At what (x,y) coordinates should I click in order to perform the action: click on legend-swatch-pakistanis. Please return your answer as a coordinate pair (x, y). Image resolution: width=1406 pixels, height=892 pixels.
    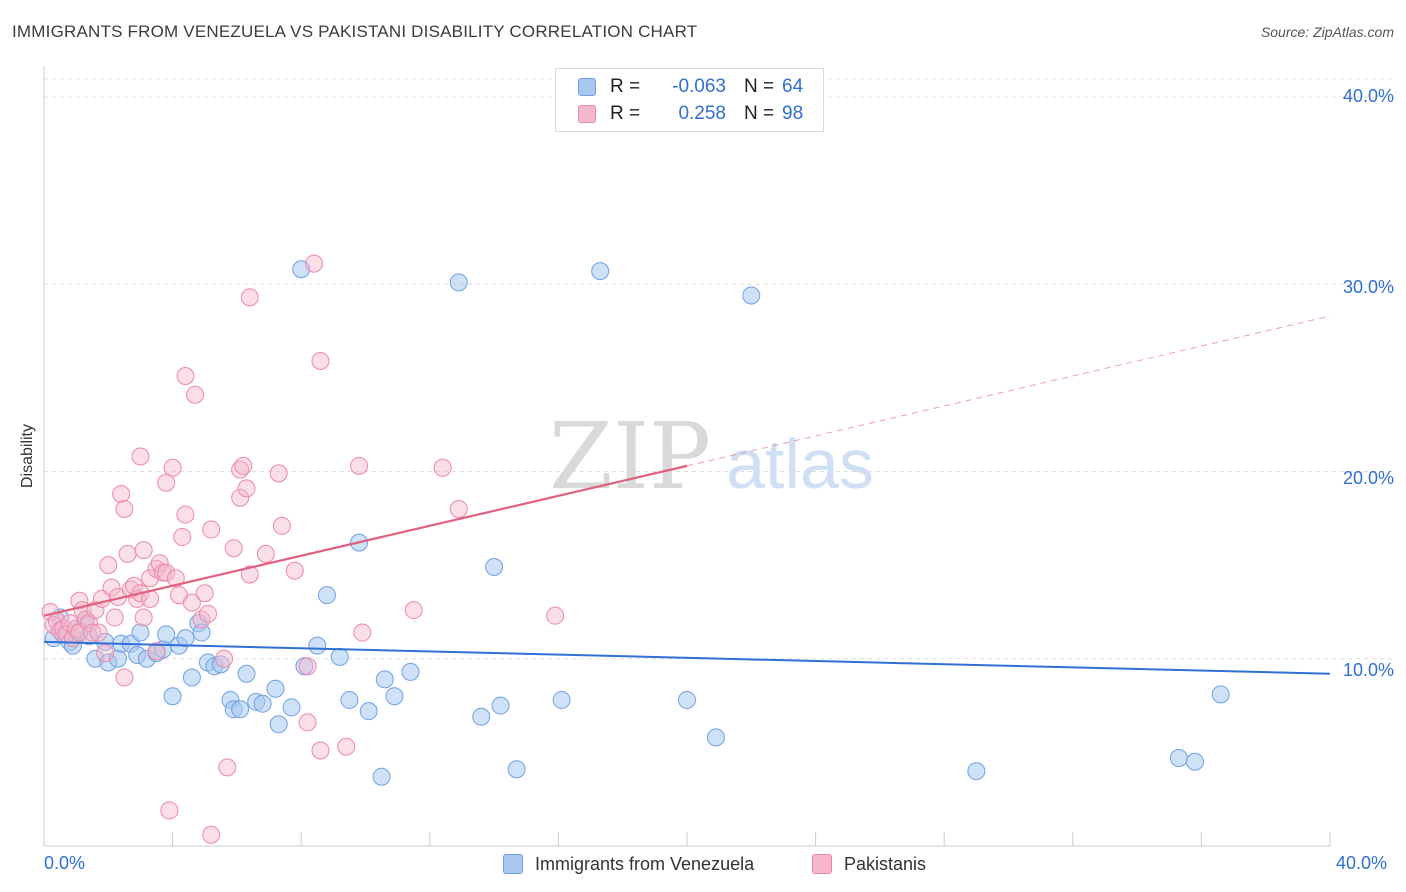
    Looking at the image, I should click on (822, 864).